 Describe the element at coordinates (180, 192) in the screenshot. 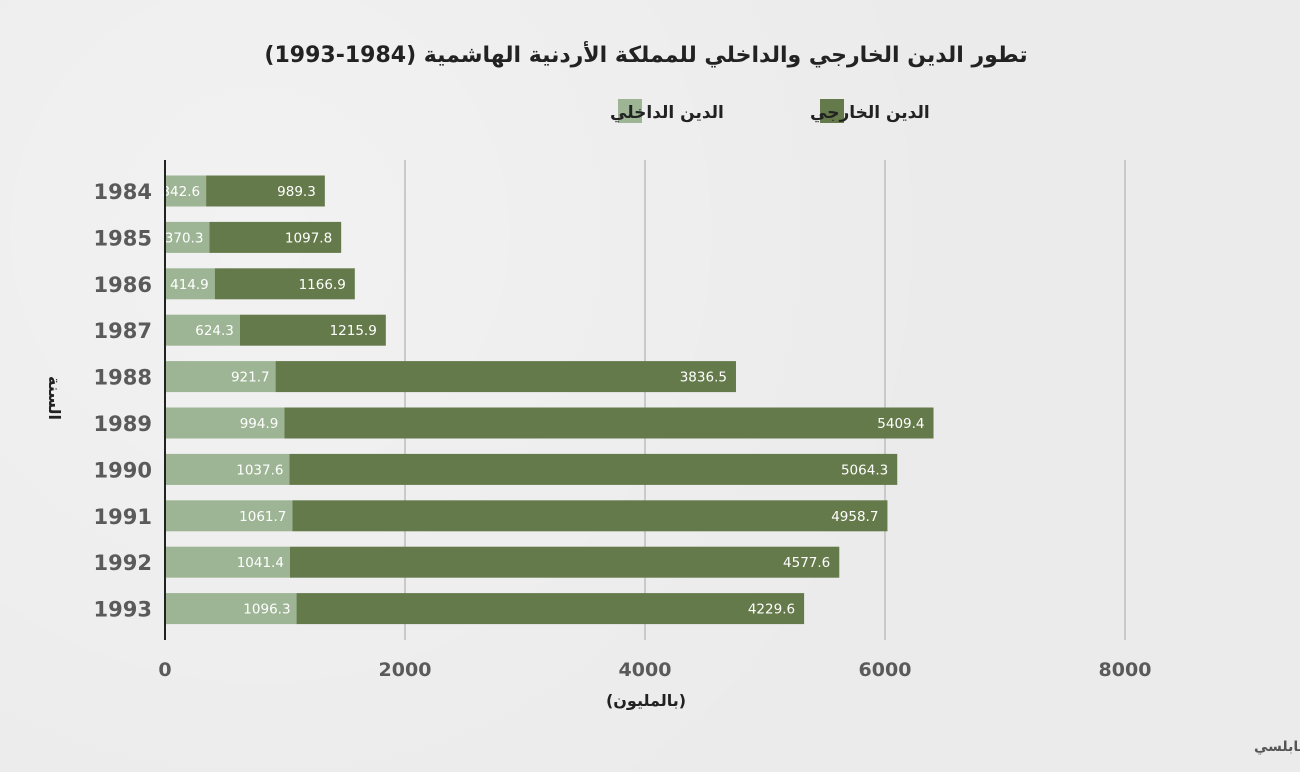

I see `bar-label-internal-1984: 342.6` at that location.